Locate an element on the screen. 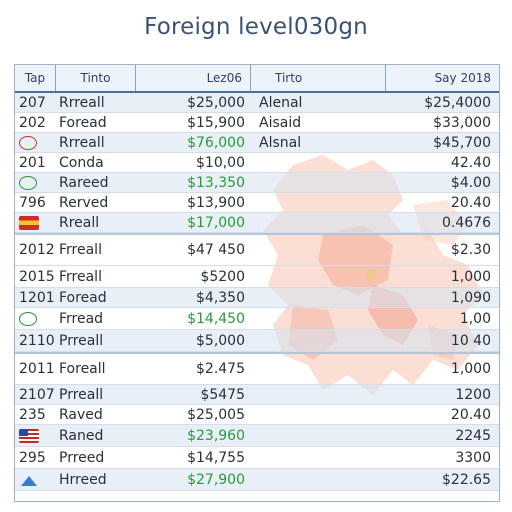 The width and height of the screenshot is (512, 512). table-row: 2012 Frreall $47 450 $2.30 is located at coordinates (257, 249).